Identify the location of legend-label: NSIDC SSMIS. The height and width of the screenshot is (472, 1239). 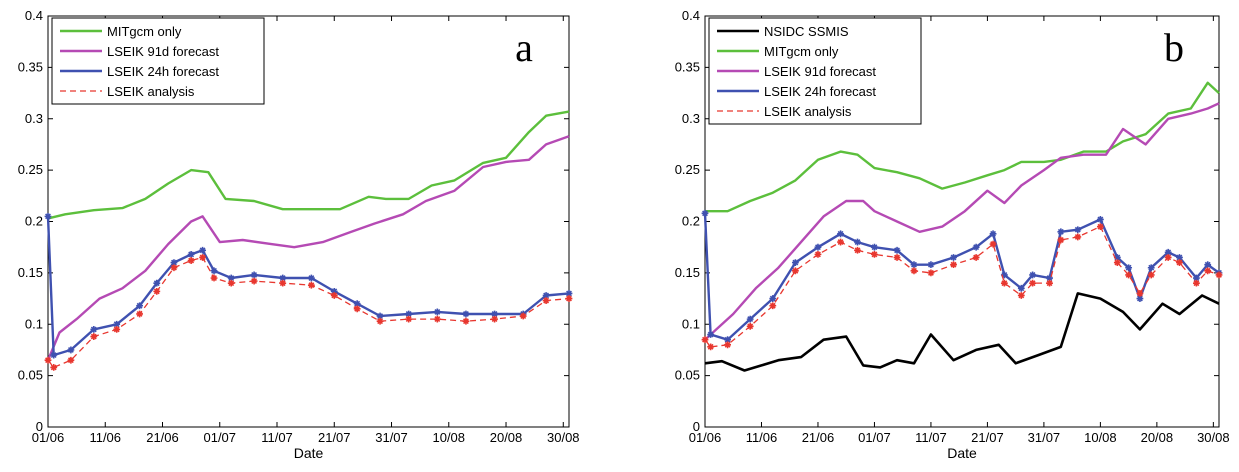
(806, 31).